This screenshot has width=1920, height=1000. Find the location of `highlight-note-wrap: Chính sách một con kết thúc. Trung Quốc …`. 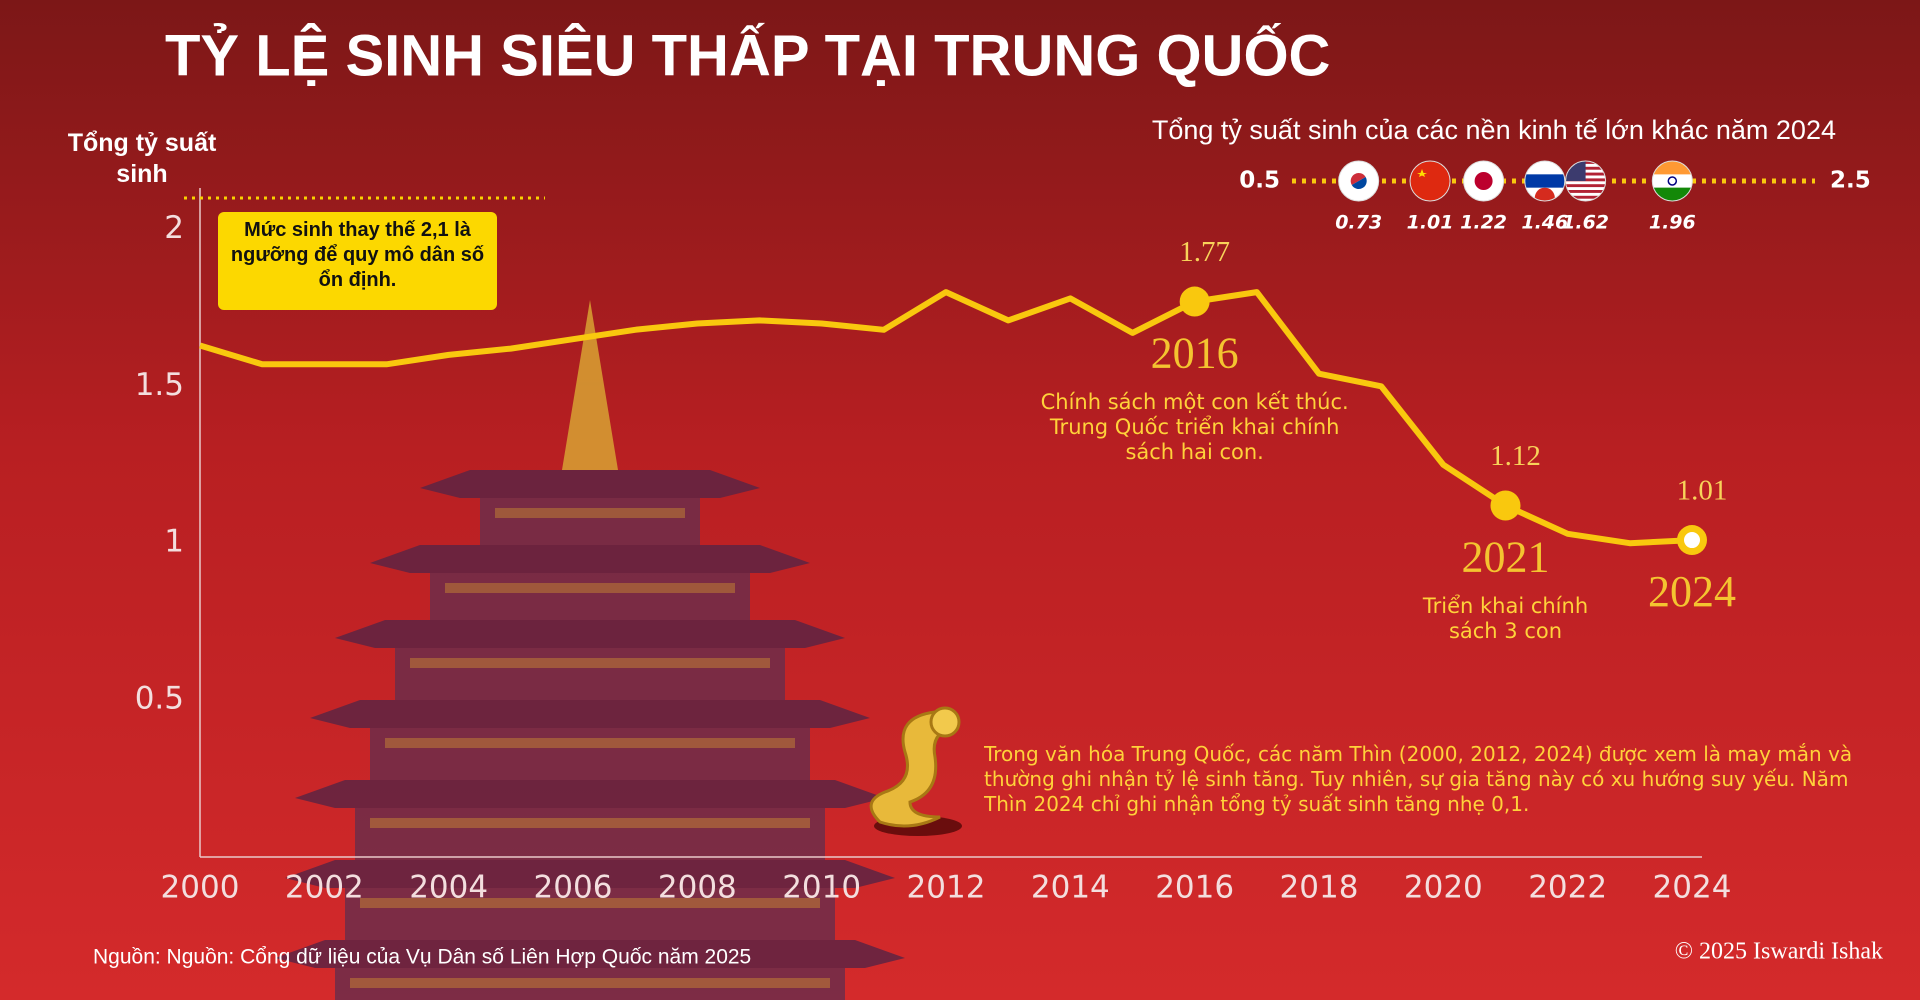

highlight-note-wrap: Chính sách một con kết thúc. Trung Quốc … is located at coordinates (1194, 426).